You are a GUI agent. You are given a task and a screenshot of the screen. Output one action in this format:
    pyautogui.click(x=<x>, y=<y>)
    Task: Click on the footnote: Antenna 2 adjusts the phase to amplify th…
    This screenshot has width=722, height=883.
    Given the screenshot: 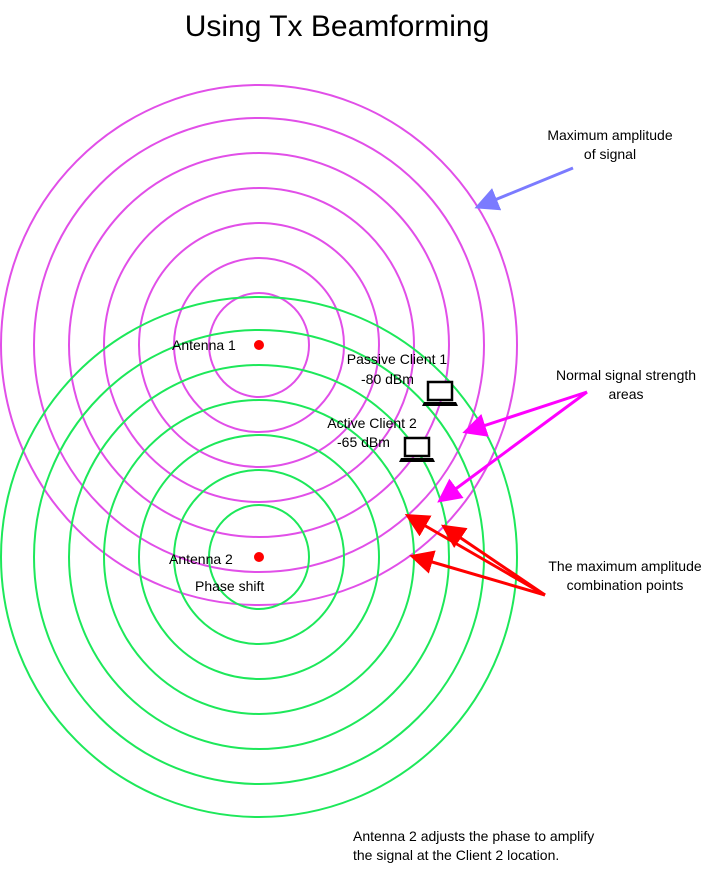 What is the action you would take?
    pyautogui.click(x=473, y=846)
    